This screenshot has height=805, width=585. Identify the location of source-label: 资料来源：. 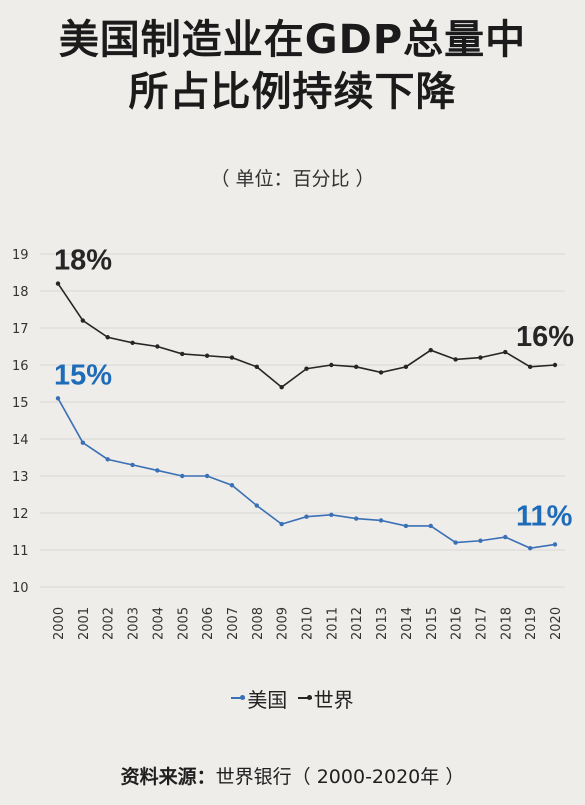
(168, 777).